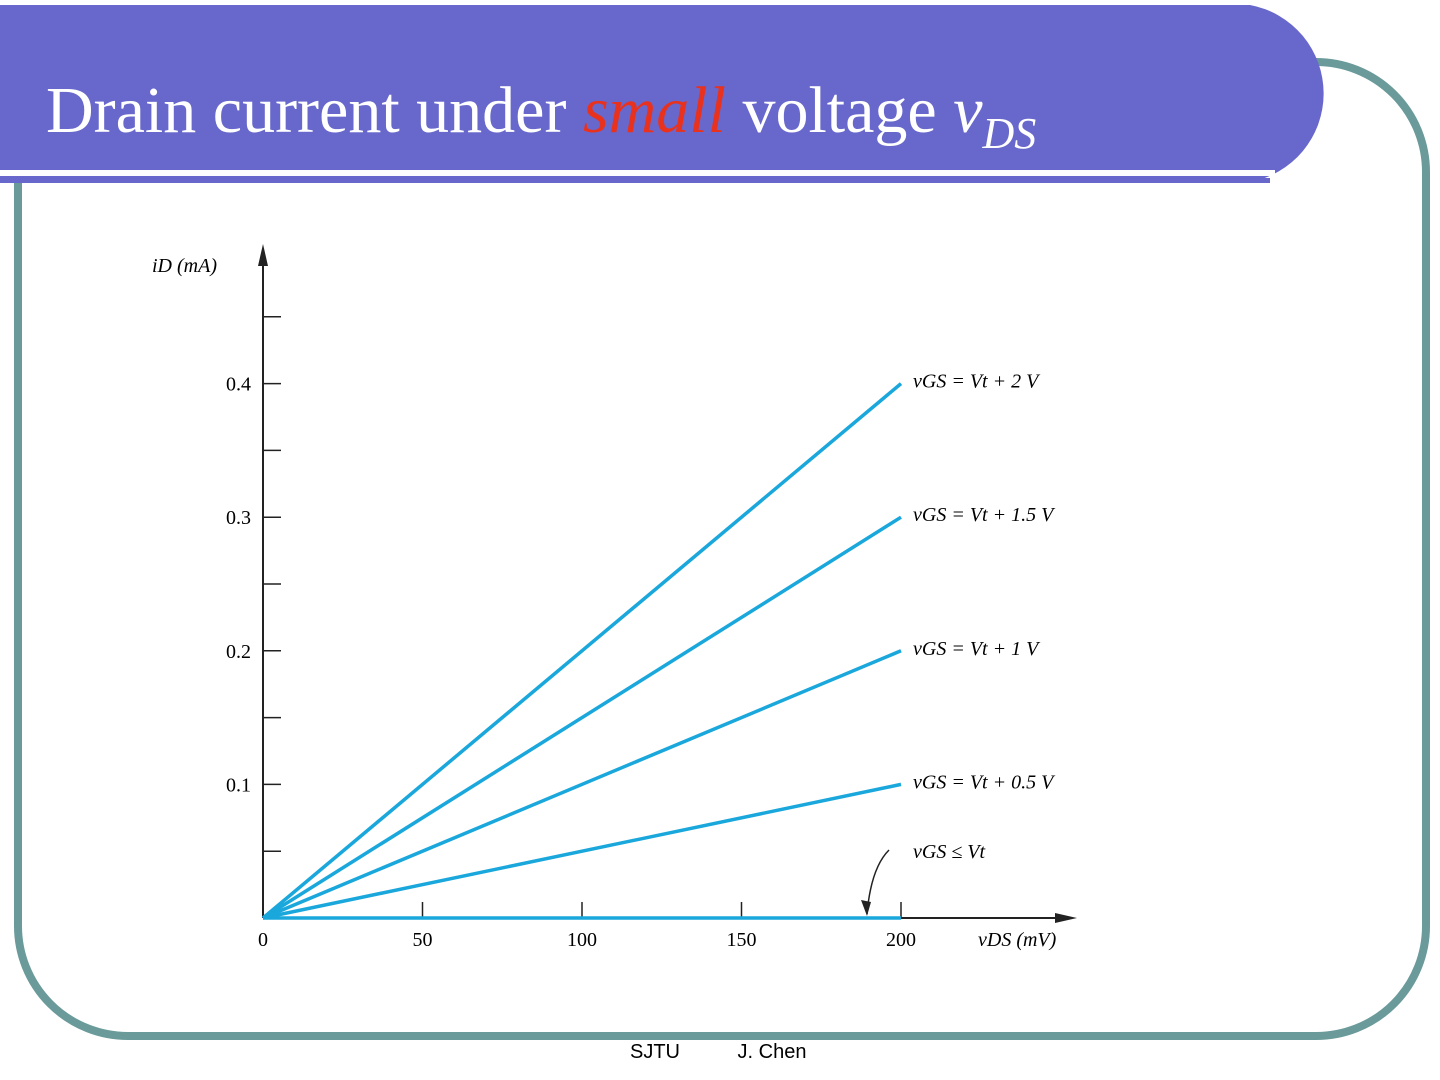 Image resolution: width=1440 pixels, height=1080 pixels. I want to click on title-variable: v, so click(968, 110).